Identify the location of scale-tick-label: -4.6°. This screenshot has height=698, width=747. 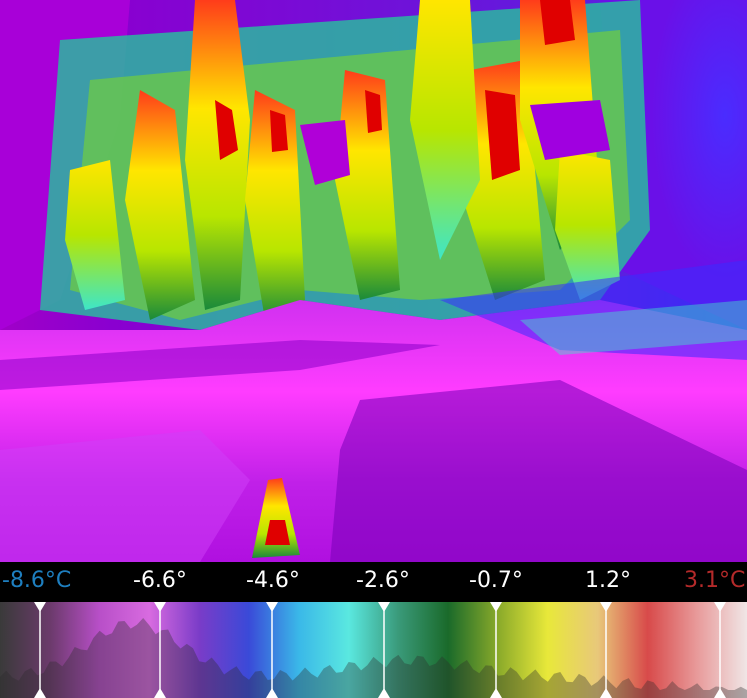
(273, 580).